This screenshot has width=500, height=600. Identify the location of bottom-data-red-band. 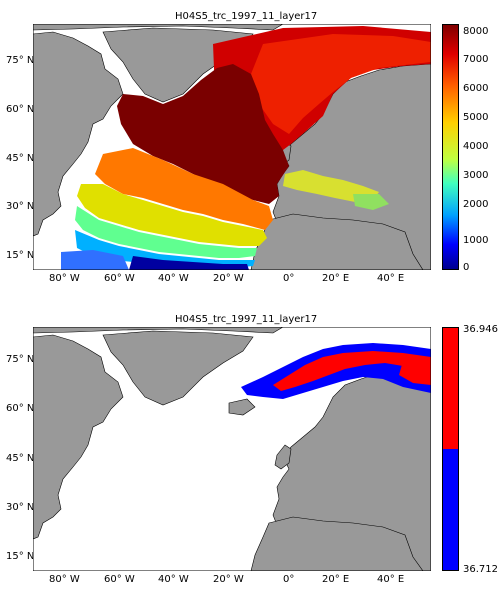
(352, 371).